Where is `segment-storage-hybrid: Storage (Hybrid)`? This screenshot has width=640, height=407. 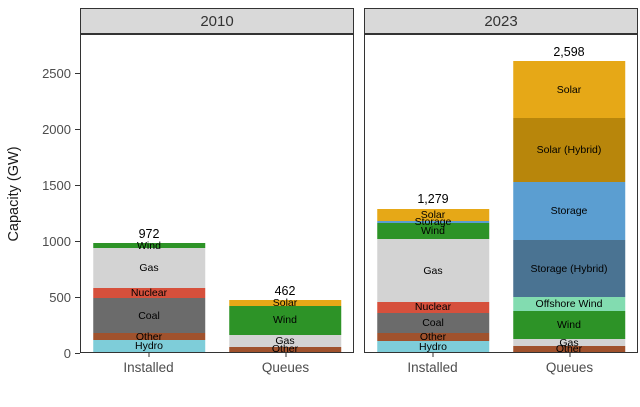
segment-storage-hybrid: Storage (Hybrid) is located at coordinates (569, 269).